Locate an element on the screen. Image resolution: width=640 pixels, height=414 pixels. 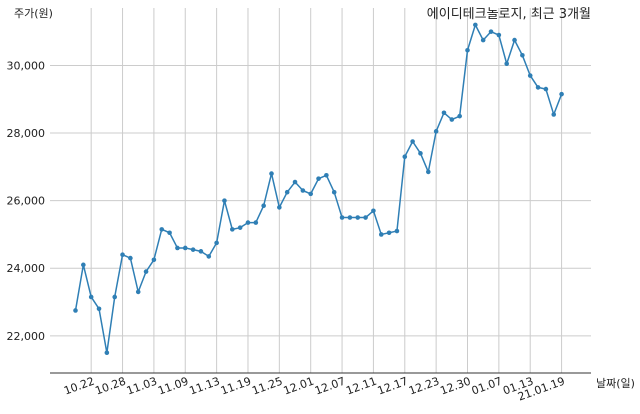
x-tick-label: 12.07 is located at coordinates (330, 386).